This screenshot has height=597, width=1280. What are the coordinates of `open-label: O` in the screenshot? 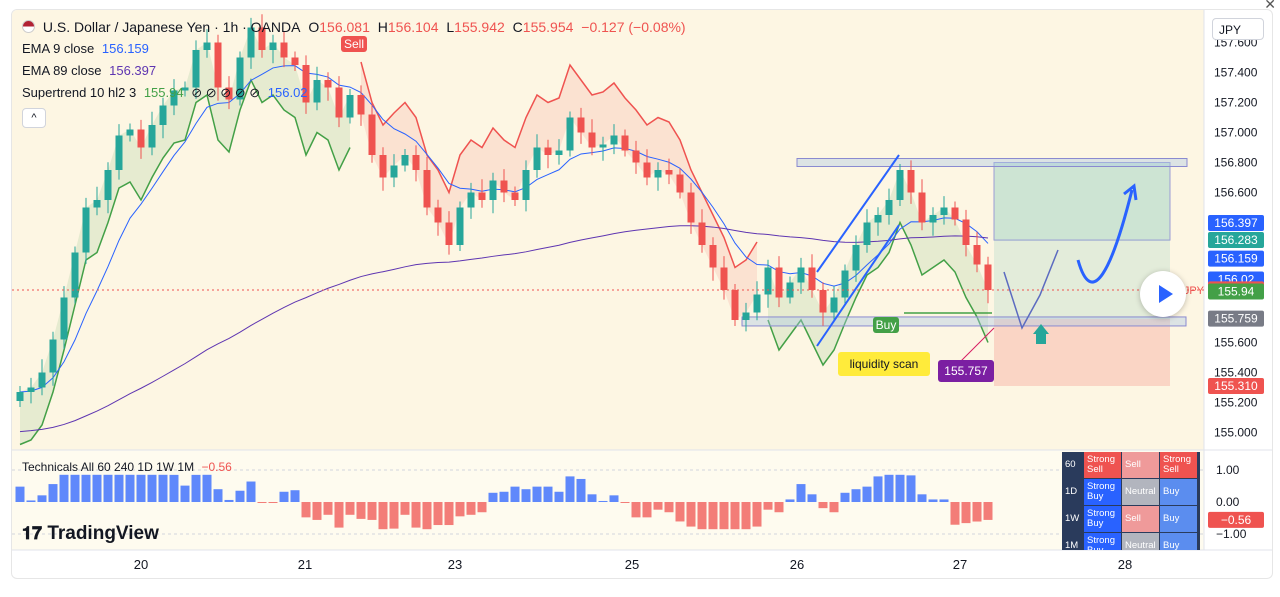 It's located at (314, 27).